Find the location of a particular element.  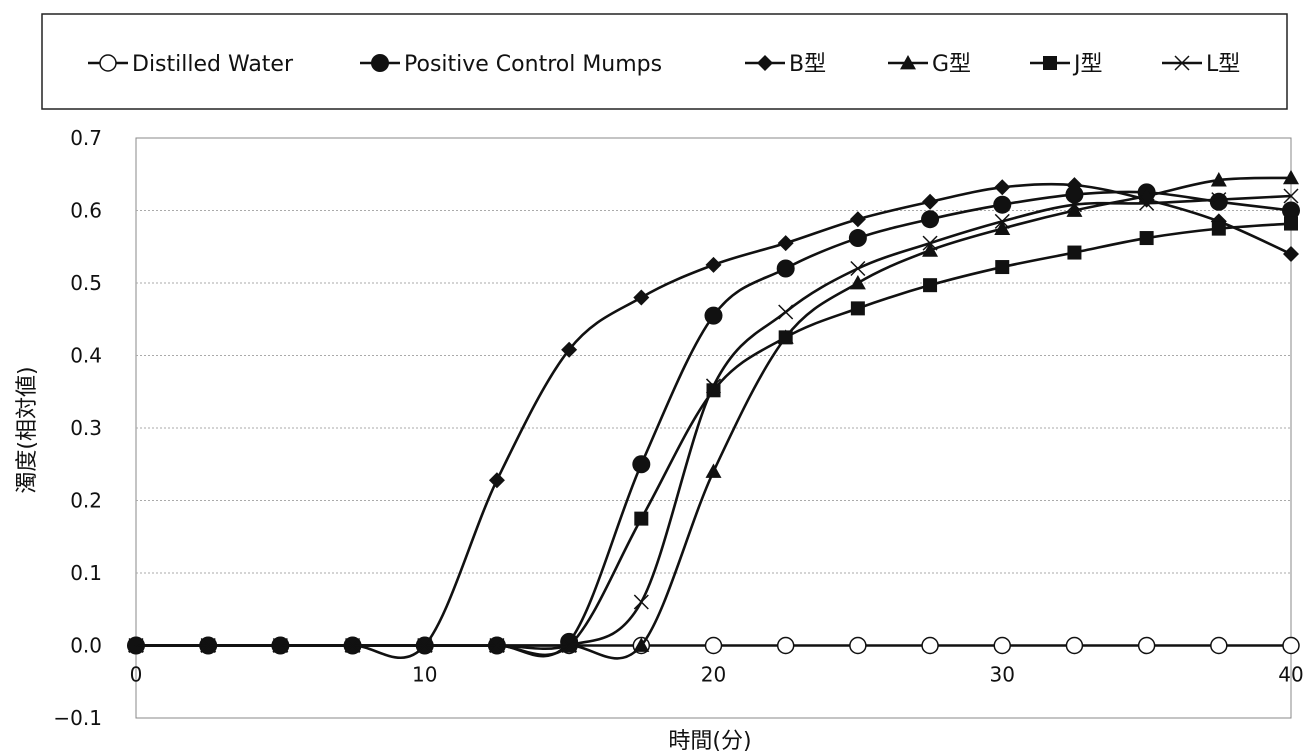

legend-entry: L型 is located at coordinates (1201, 64).